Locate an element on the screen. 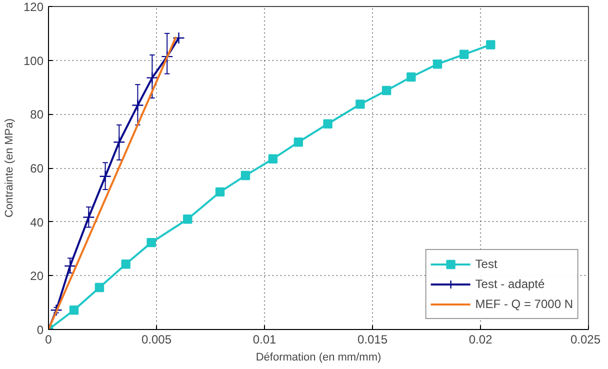 This screenshot has width=608, height=369. y-tick-label: 40 is located at coordinates (37, 222).